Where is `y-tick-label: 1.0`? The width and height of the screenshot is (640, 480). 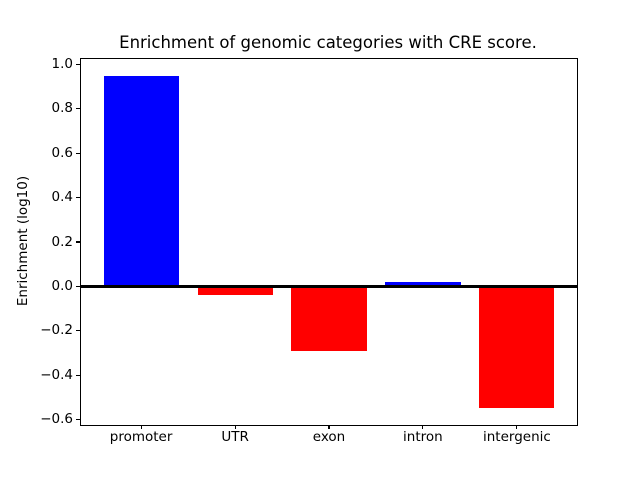
y-tick-label: 1.0 is located at coordinates (62, 64).